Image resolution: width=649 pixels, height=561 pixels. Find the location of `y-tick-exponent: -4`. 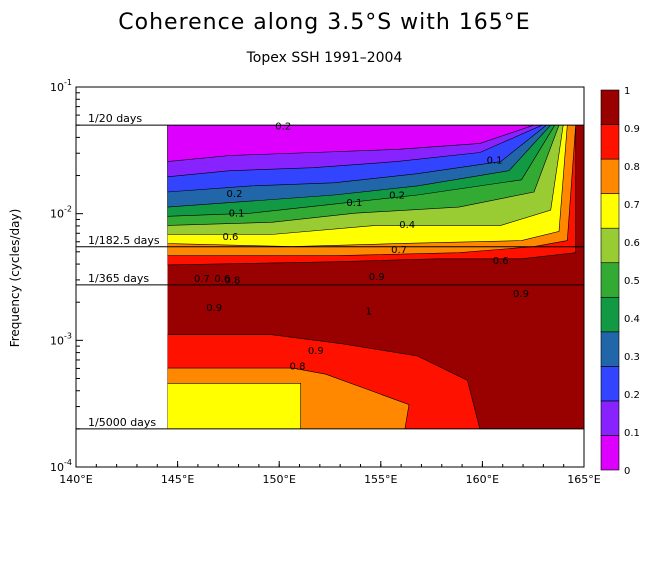

y-tick-exponent: -4 is located at coordinates (68, 462).